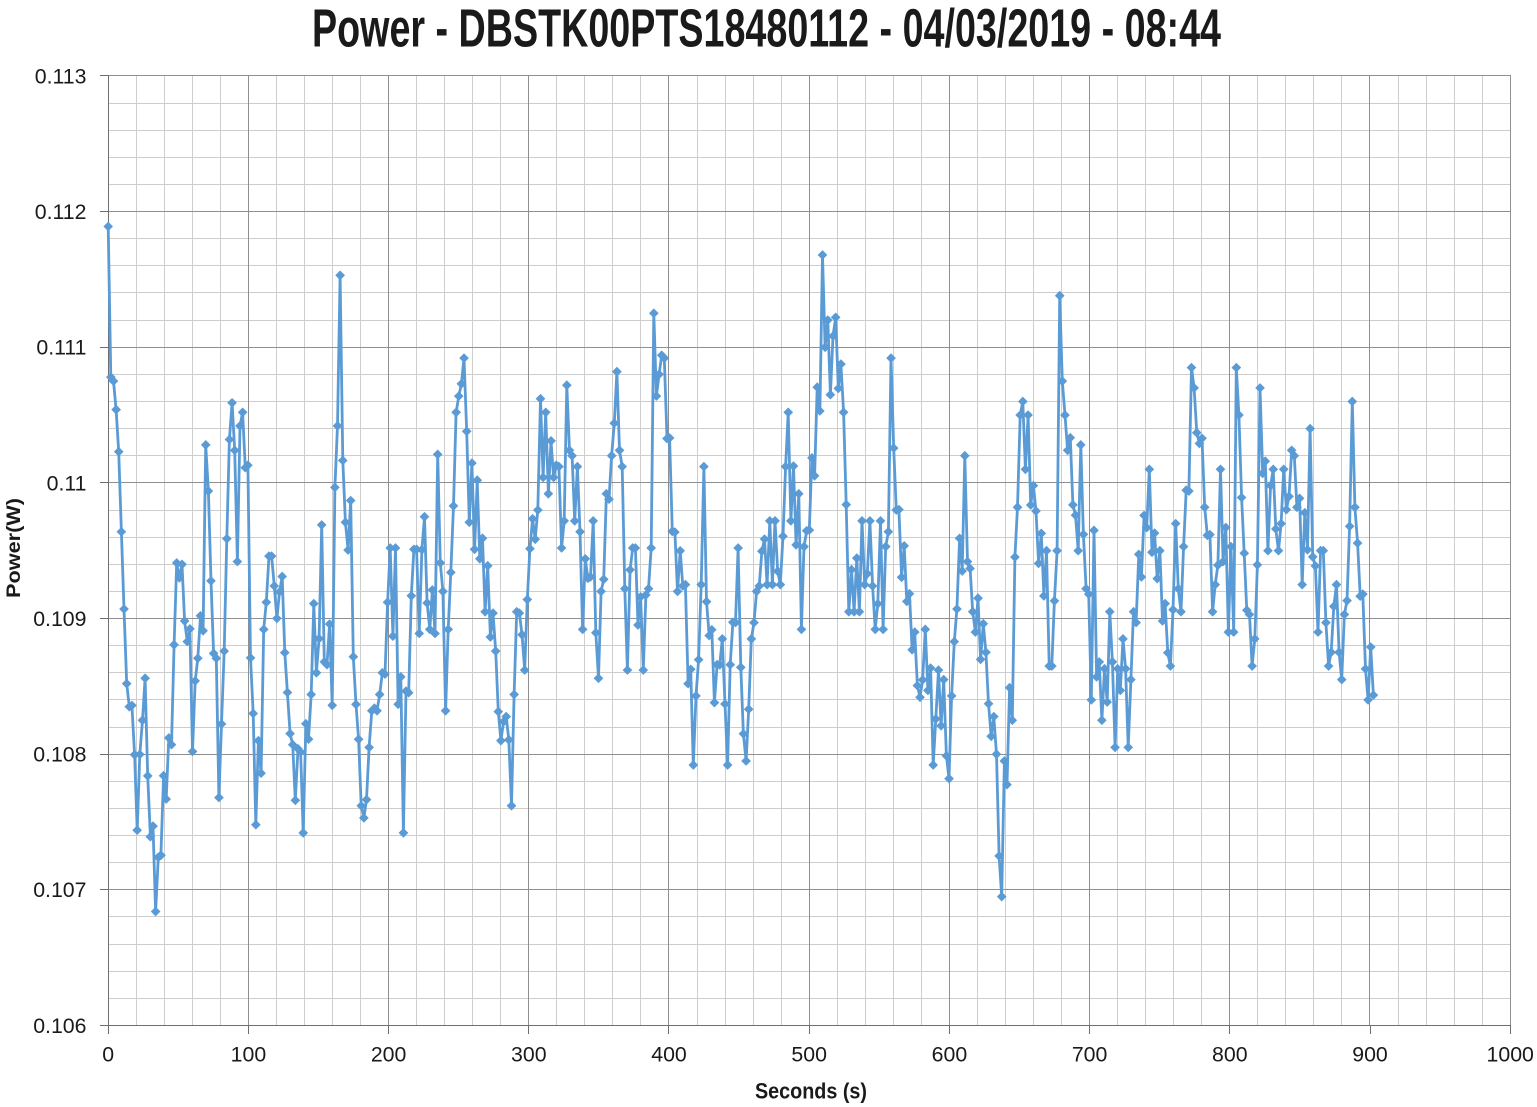 Image resolution: width=1537 pixels, height=1107 pixels. I want to click on svg-text: 0.113, so click(61, 76).